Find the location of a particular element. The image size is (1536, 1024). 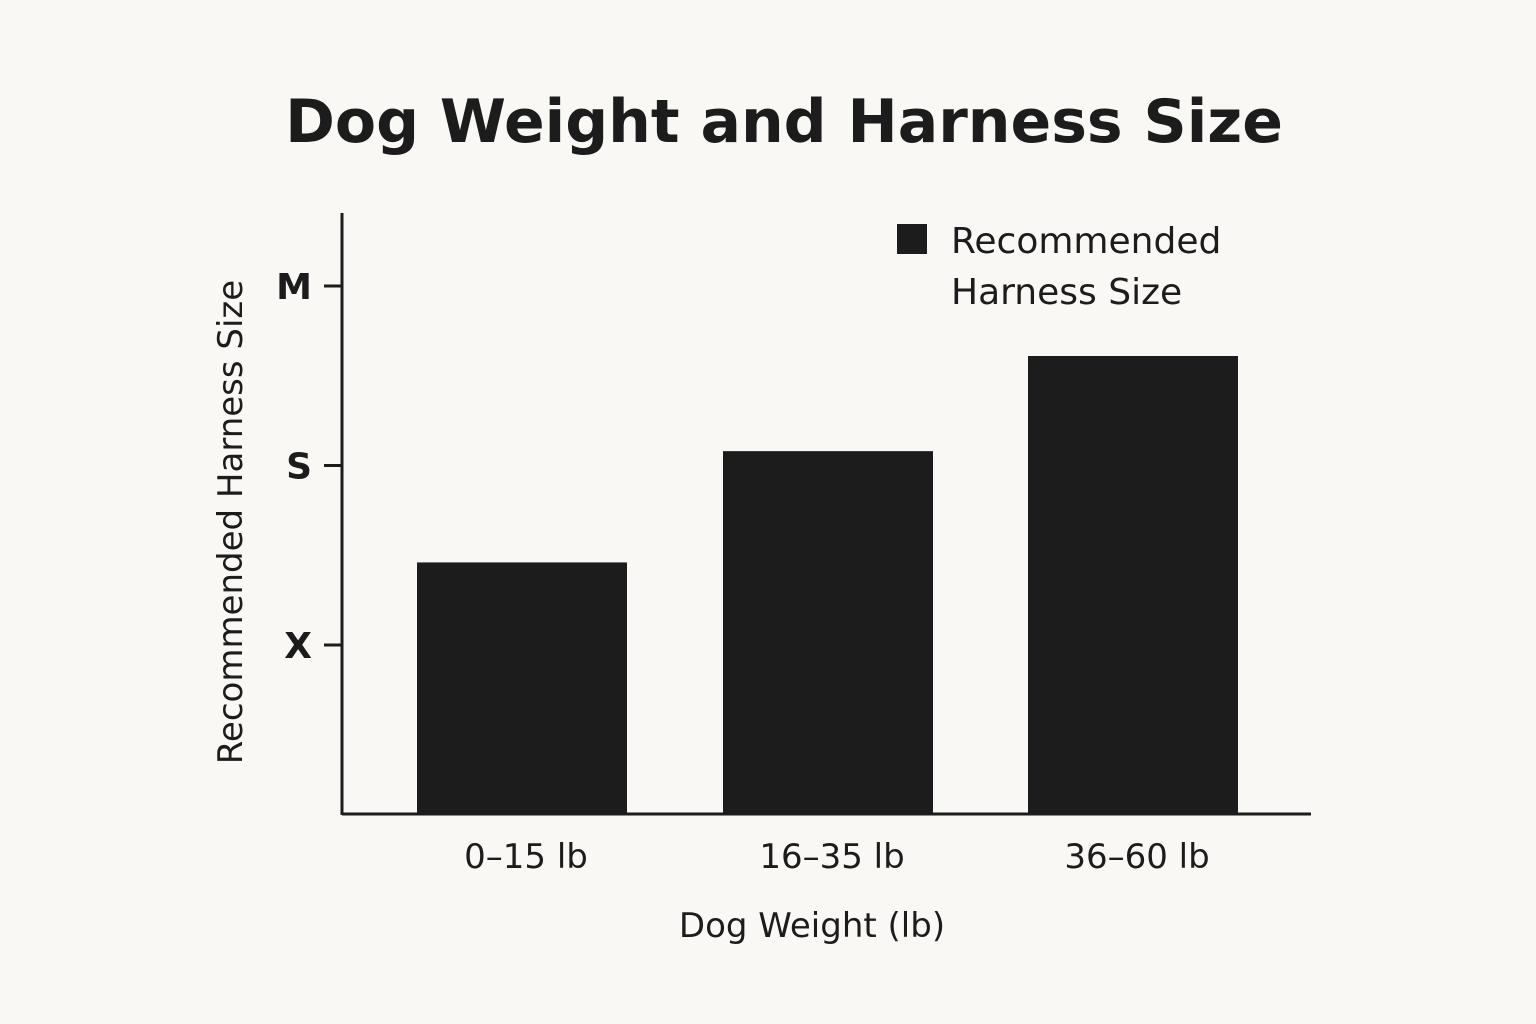

legend-label-line-2: Harness Size is located at coordinates (1066, 292).